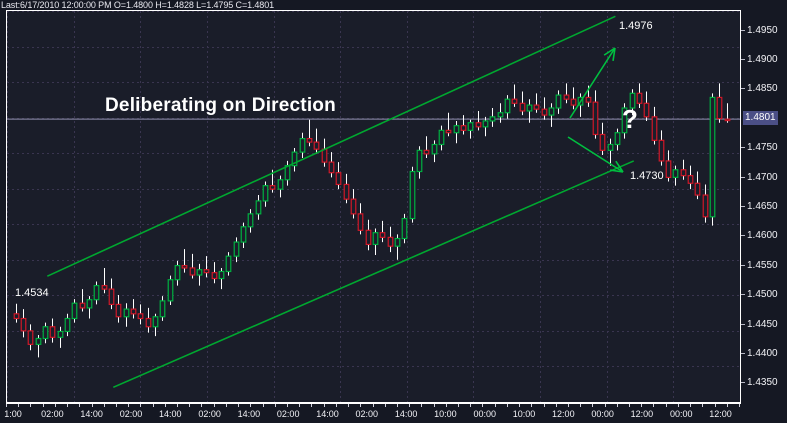 This screenshot has height=423, width=787. I want to click on price-tick-label: 1.4650, so click(759, 206).